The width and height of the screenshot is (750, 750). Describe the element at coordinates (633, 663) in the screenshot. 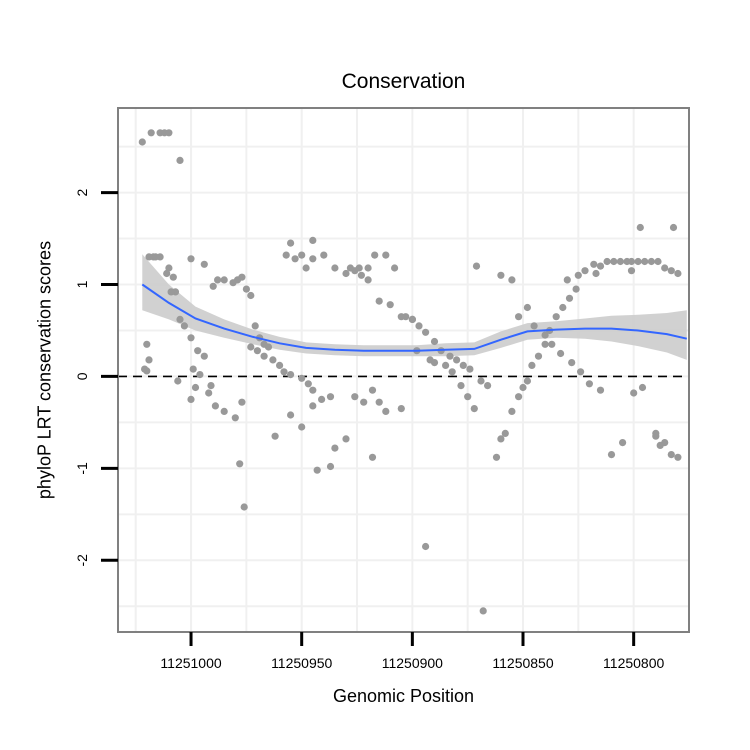

I see `x-tick-label: 11250800` at that location.